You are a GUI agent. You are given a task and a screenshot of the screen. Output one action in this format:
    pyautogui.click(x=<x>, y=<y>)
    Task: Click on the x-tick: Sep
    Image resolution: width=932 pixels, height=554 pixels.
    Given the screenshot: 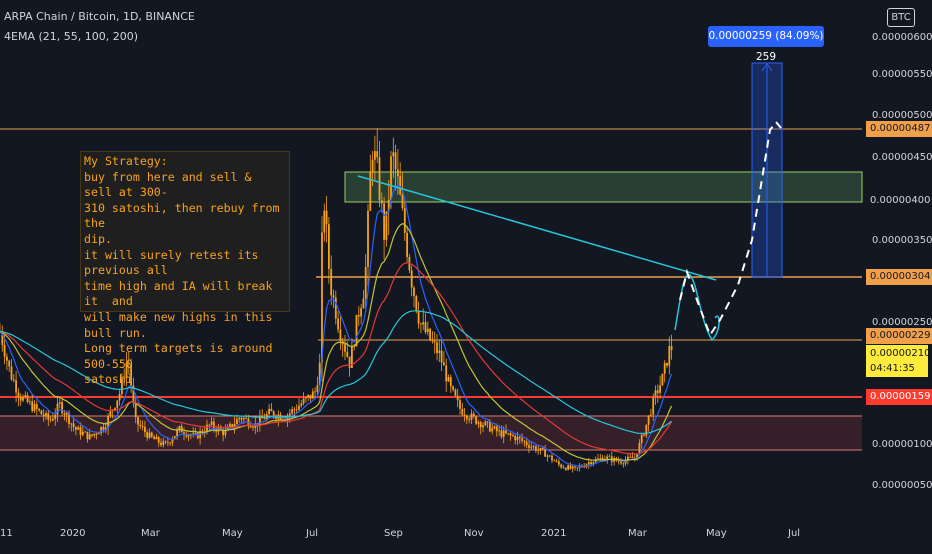 What is the action you would take?
    pyautogui.click(x=393, y=533)
    